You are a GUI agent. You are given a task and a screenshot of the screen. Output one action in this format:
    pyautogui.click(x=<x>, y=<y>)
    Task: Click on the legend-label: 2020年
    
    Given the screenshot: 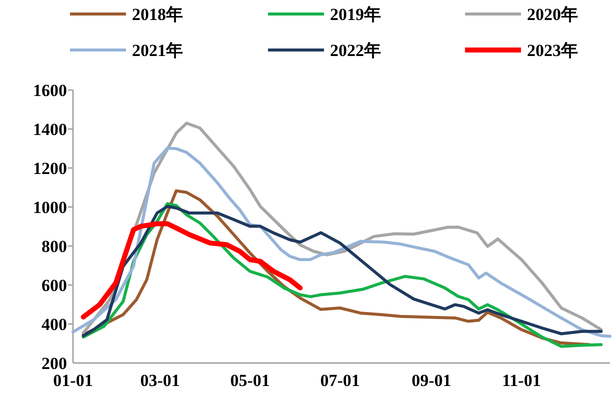 What is the action you would take?
    pyautogui.click(x=552, y=14)
    